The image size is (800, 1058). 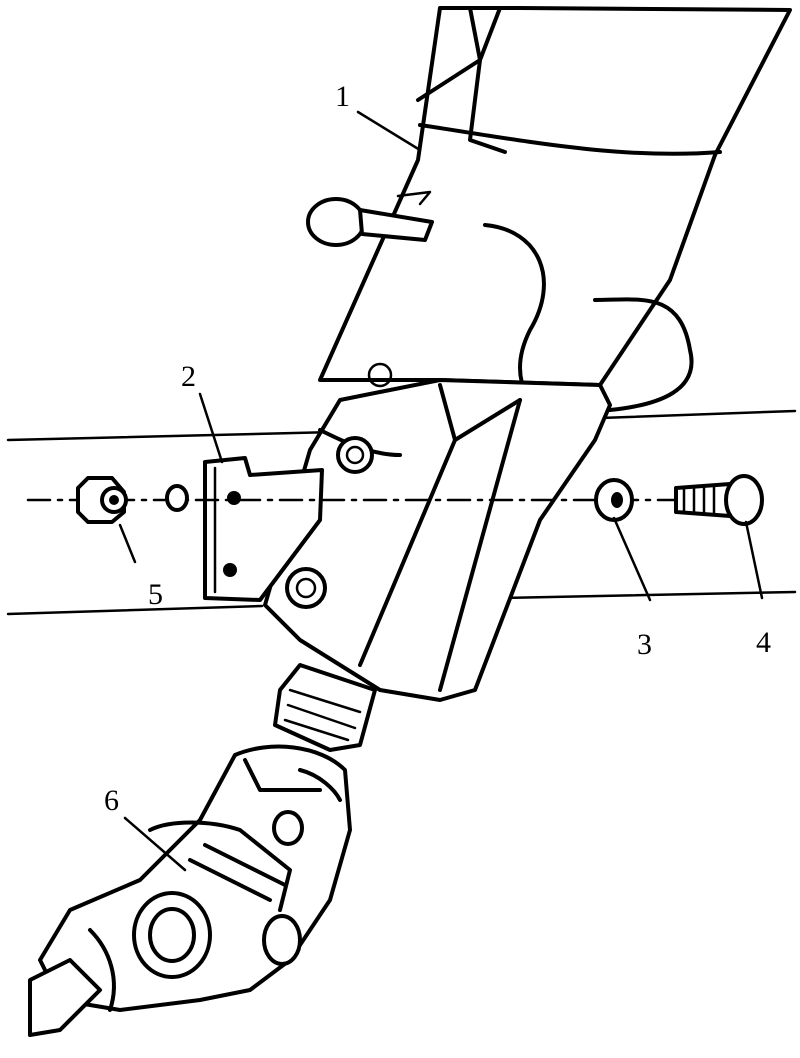 What do you see at coordinates (102, 500) in the screenshot?
I see `nut-icon` at bounding box center [102, 500].